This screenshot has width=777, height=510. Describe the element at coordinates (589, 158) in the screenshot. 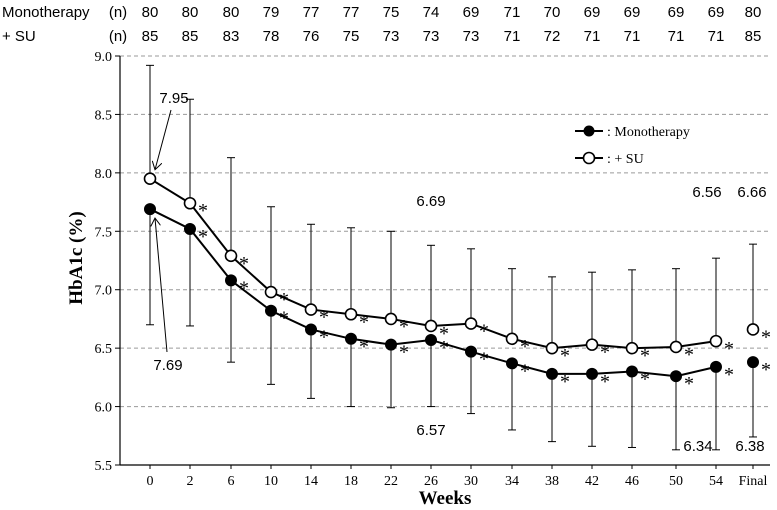

I see `legend-marker-su` at that location.